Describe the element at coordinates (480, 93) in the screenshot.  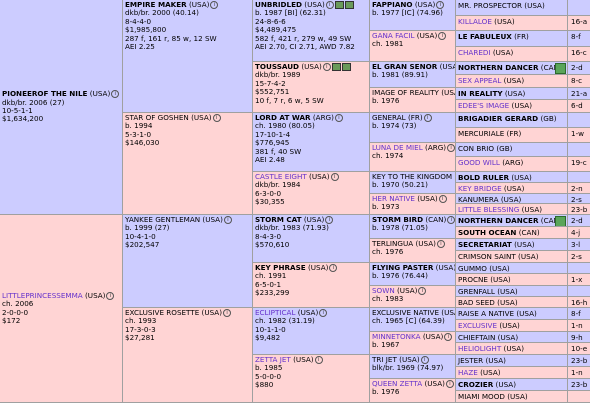
I see `horse-name: IN REALITY` at that location.